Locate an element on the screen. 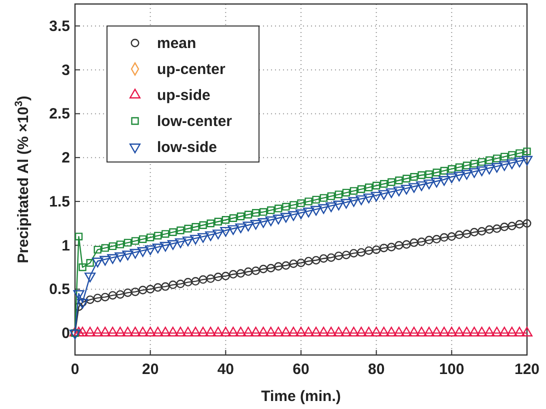 The image size is (546, 409). x-tick-label: 60 is located at coordinates (301, 369).